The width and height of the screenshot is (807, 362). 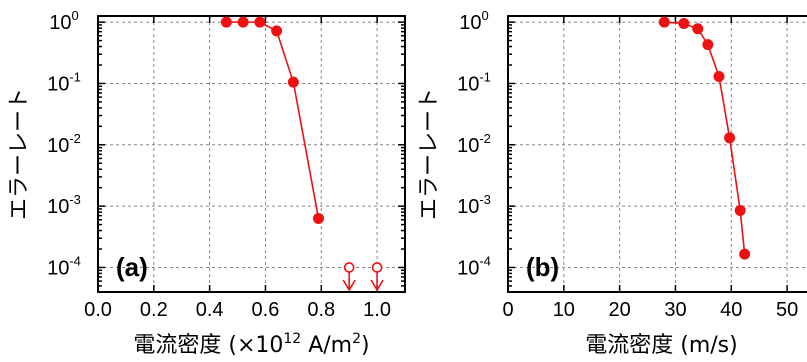 What do you see at coordinates (787, 310) in the screenshot?
I see `x-tick-label: 50` at bounding box center [787, 310].